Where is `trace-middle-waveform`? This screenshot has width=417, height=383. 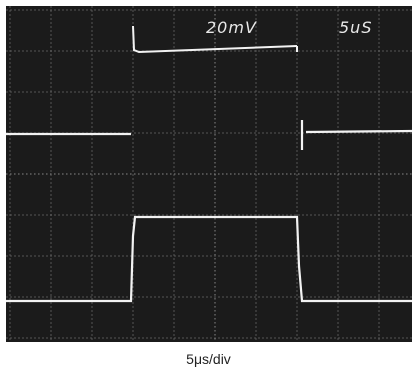 trace-middle-waveform is located at coordinates (209, 135).